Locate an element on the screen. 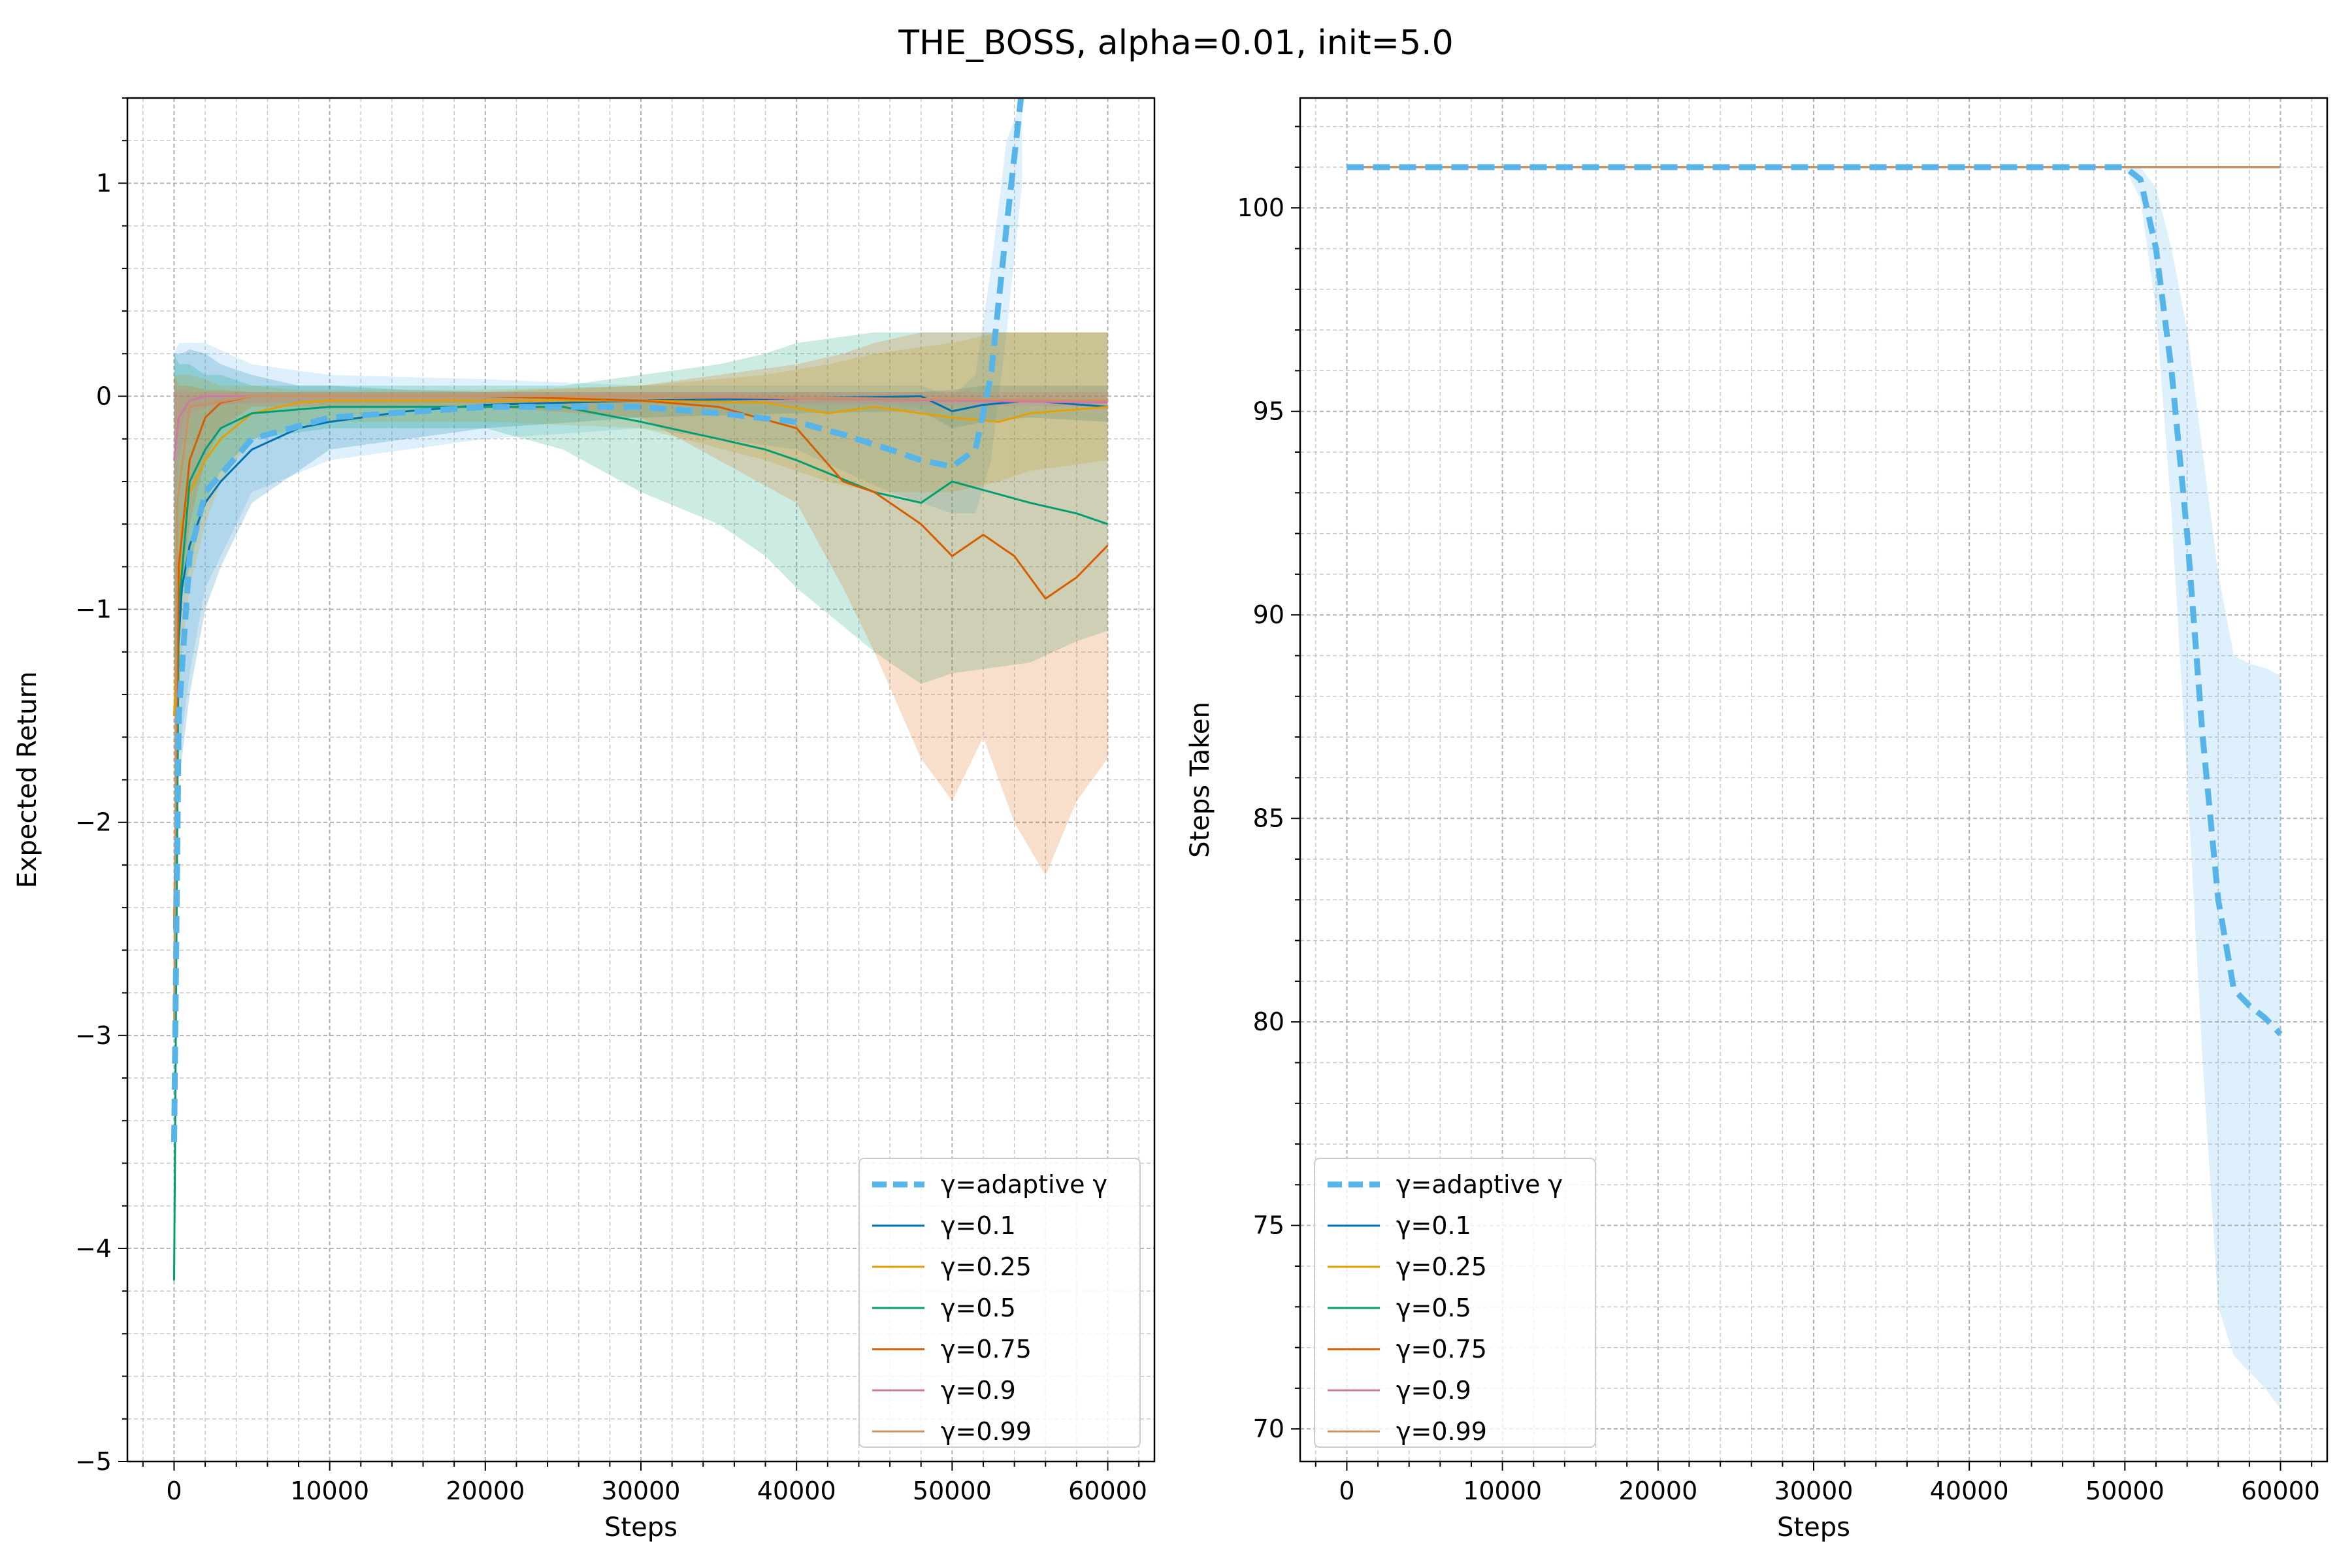  y-axis-label: Steps Taken is located at coordinates (1200, 780).